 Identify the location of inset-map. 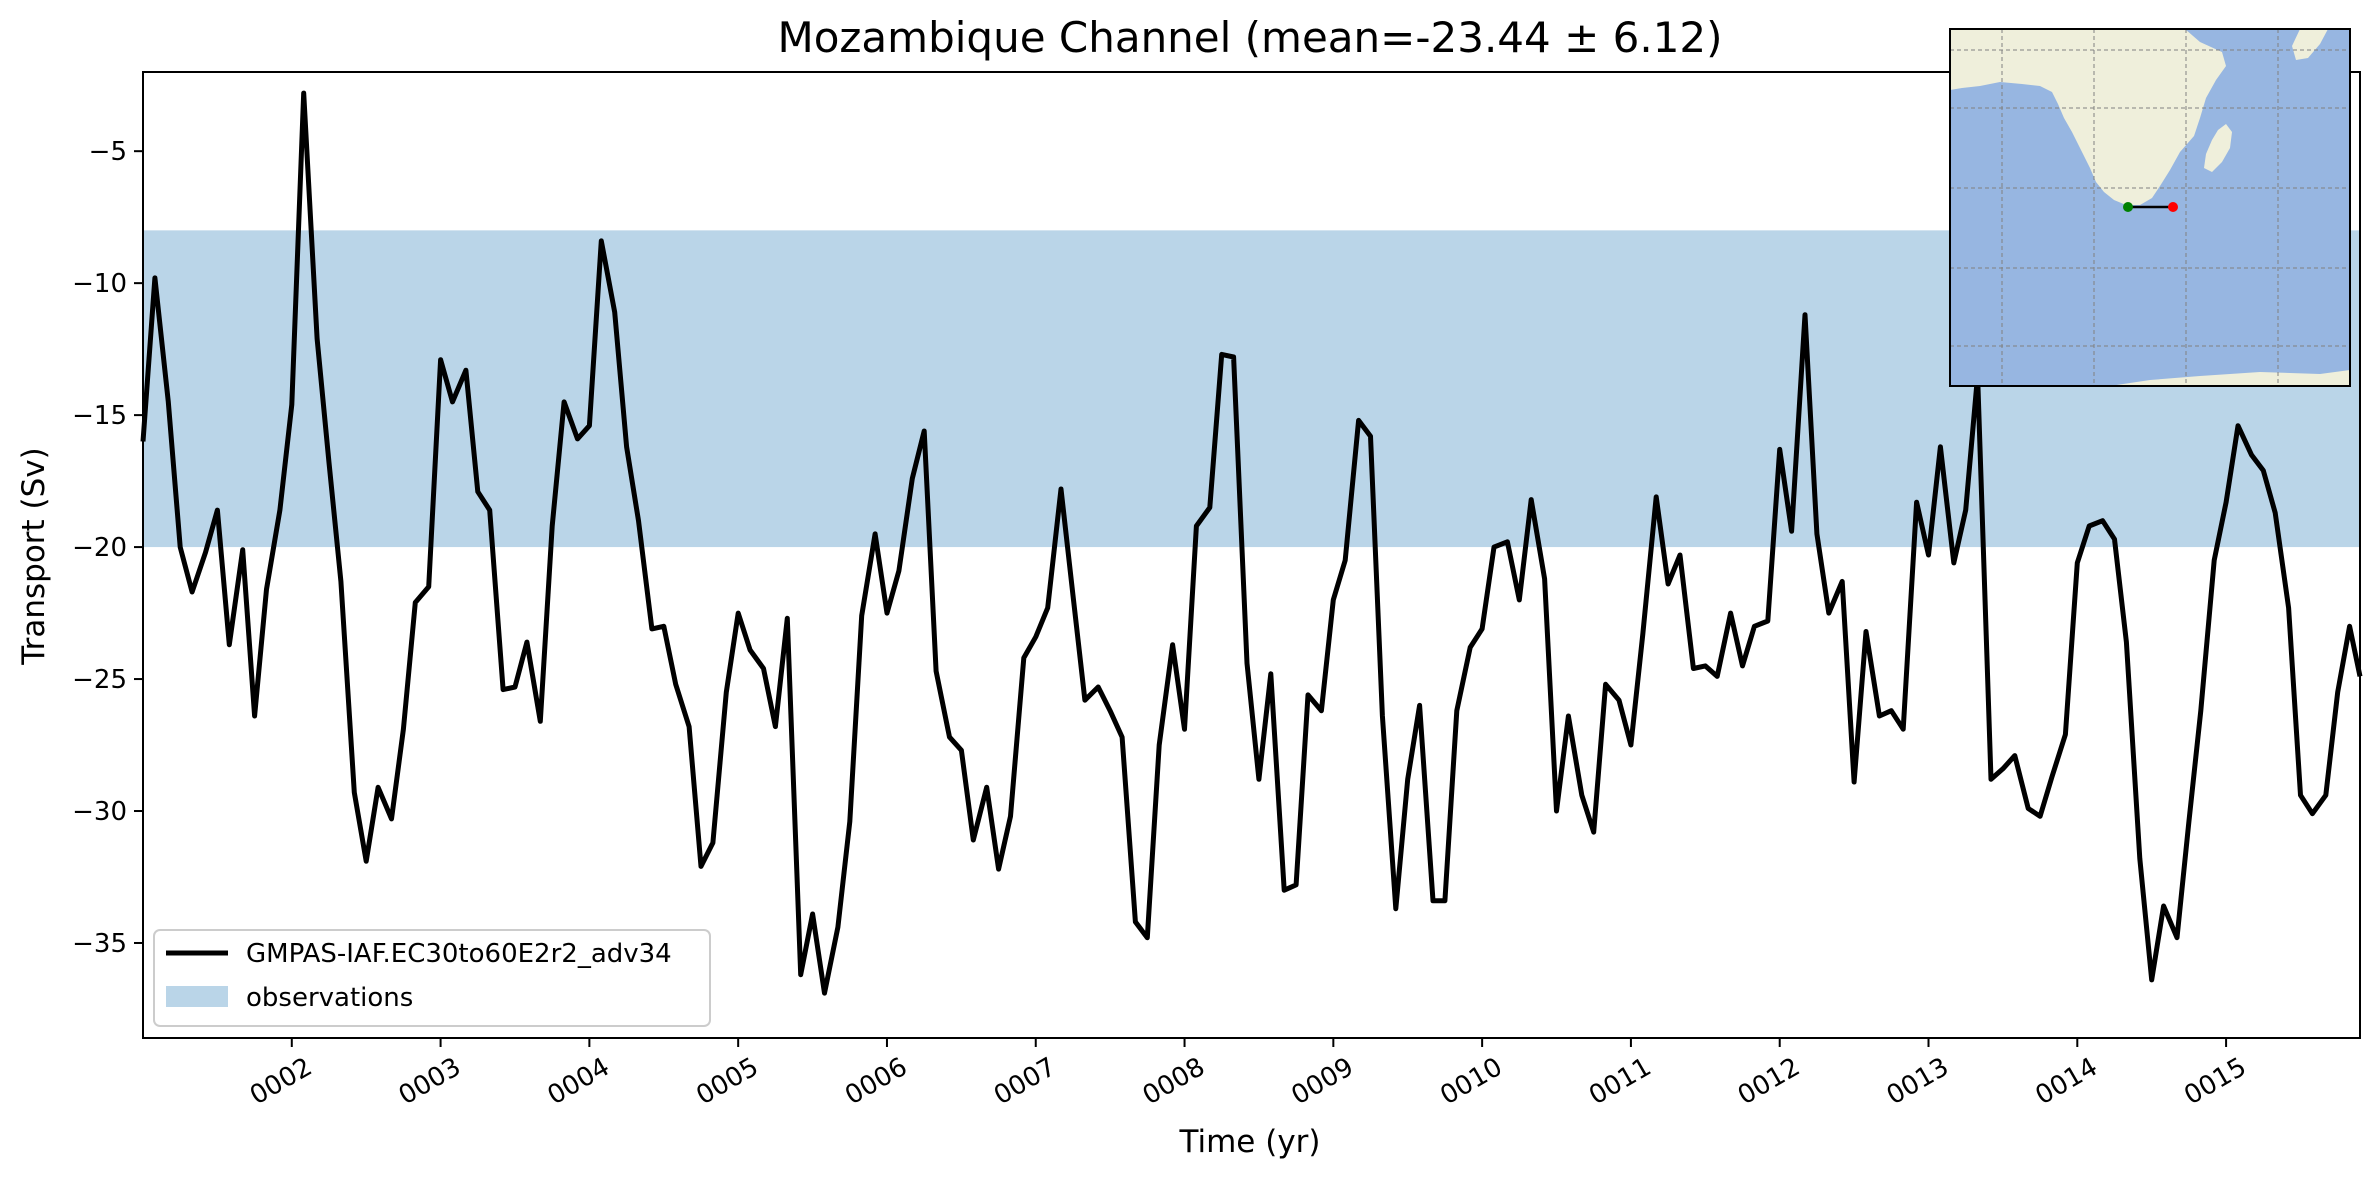
(2150, 207).